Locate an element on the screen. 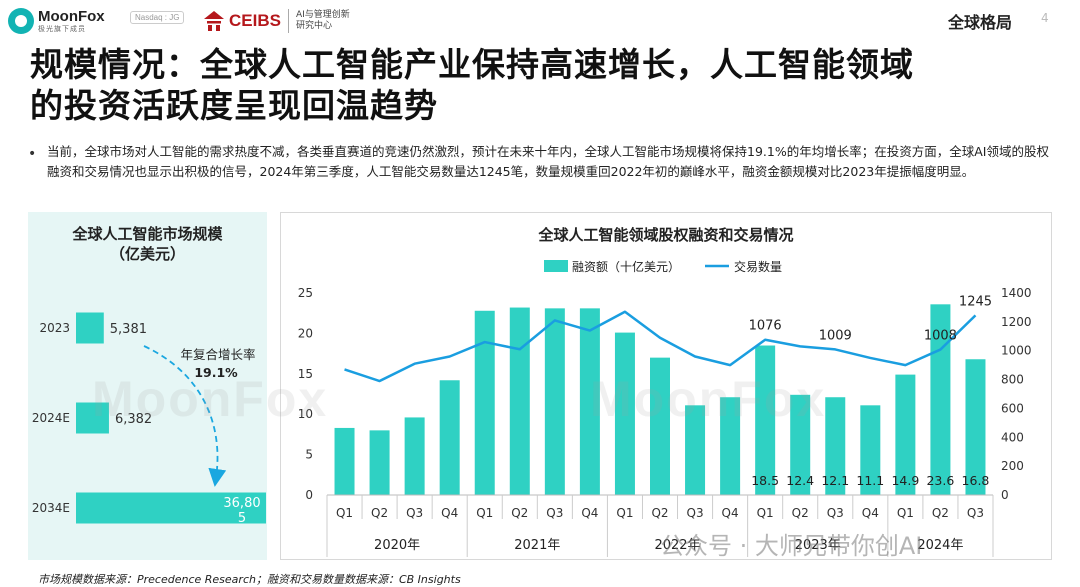 This screenshot has height=587, width=1080. brand-name: MoonFox is located at coordinates (71, 16).